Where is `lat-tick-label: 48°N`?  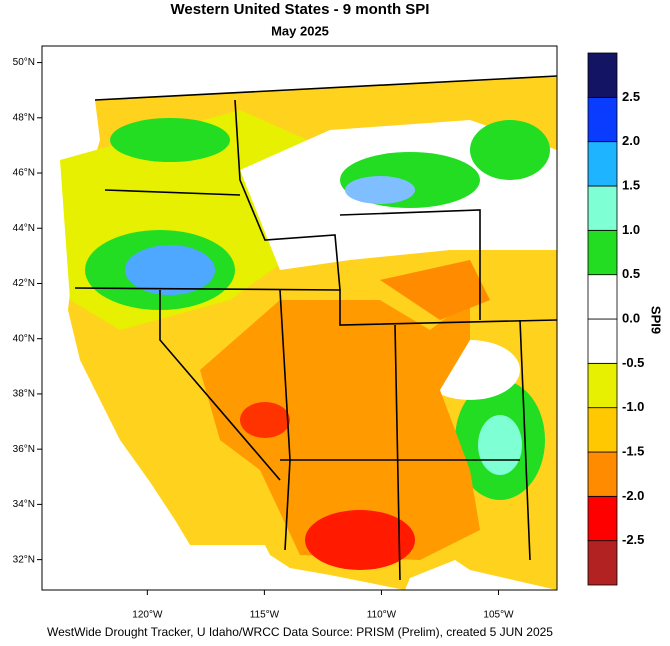
lat-tick-label: 48°N is located at coordinates (24, 117).